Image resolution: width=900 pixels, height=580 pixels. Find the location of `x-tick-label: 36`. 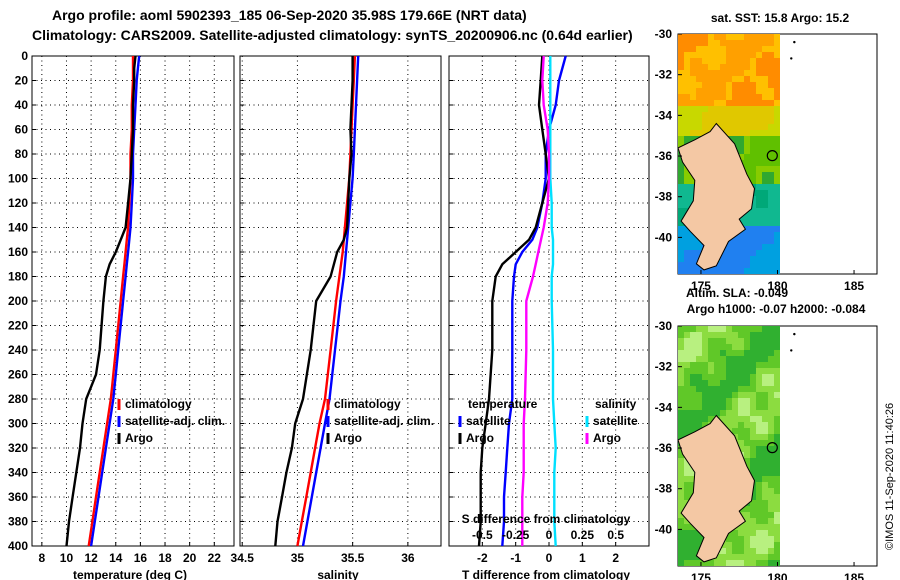

x-tick-label: 36 is located at coordinates (408, 558).